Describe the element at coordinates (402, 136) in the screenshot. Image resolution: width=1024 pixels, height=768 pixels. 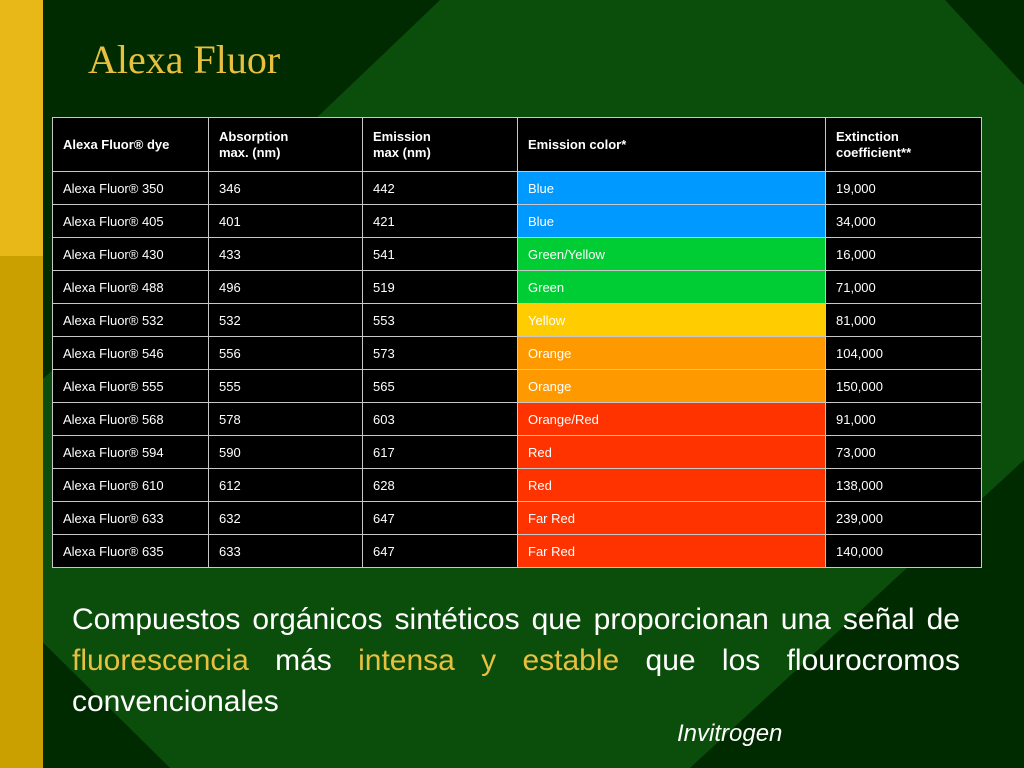
I see `header-label-line: Emission` at that location.